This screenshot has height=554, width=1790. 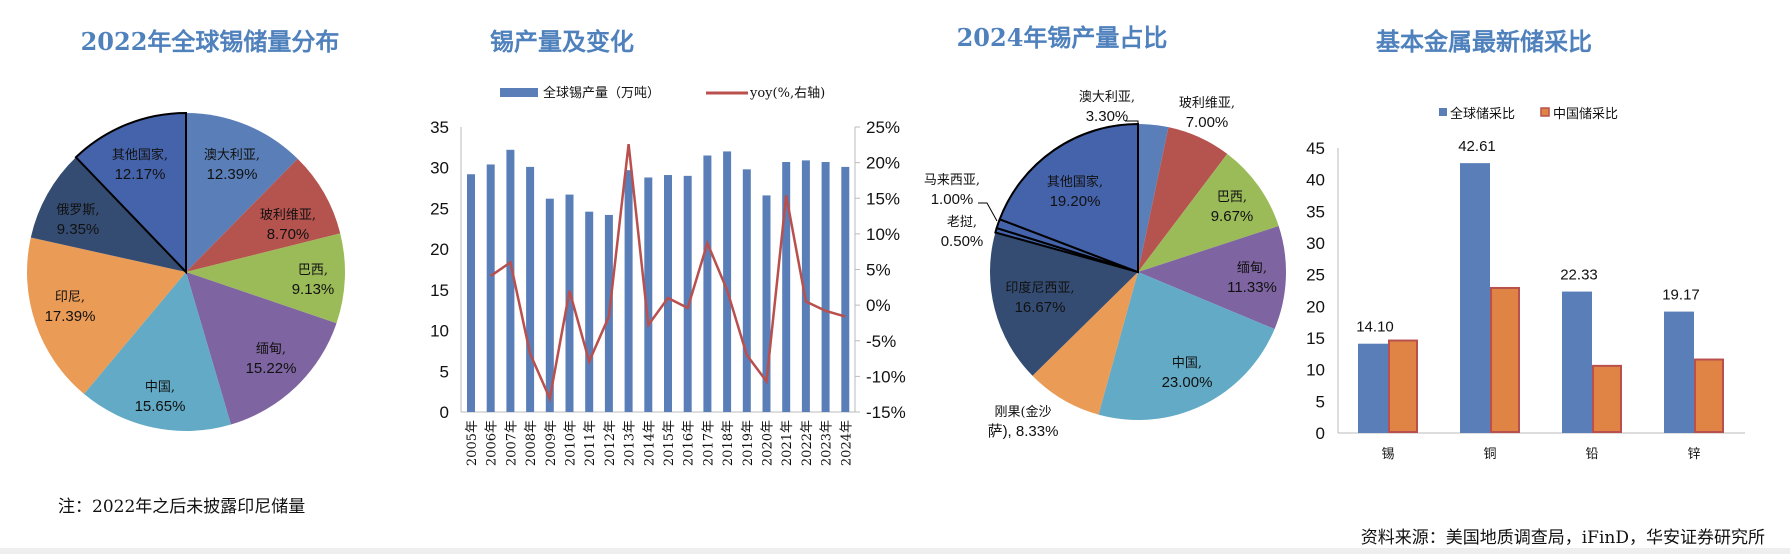 What do you see at coordinates (667, 273) in the screenshot?
I see `yoy-line` at bounding box center [667, 273].